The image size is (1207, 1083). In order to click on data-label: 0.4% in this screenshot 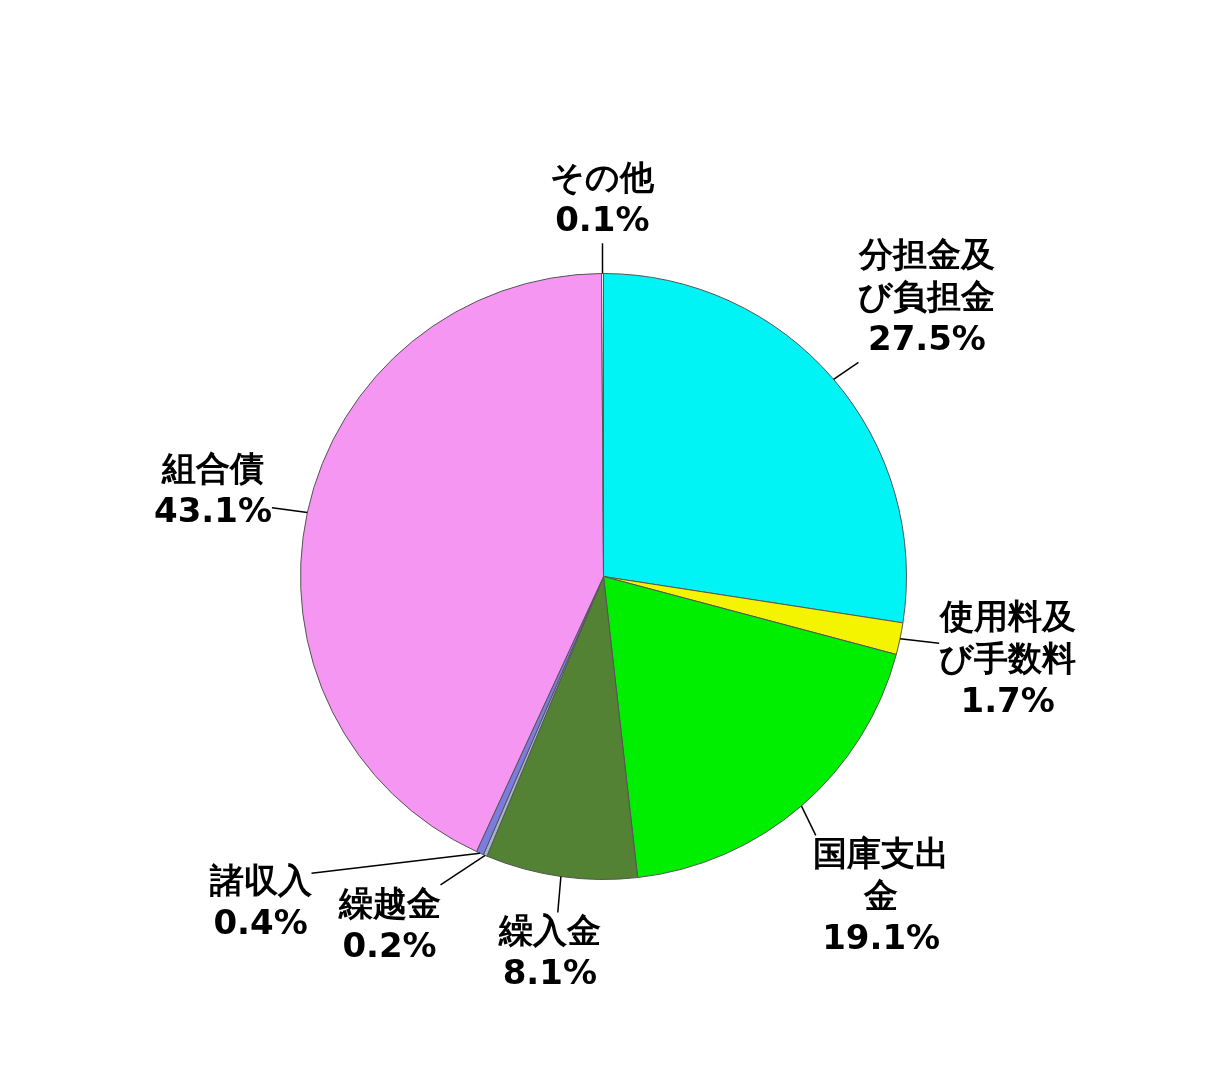, I will do `click(260, 922)`.